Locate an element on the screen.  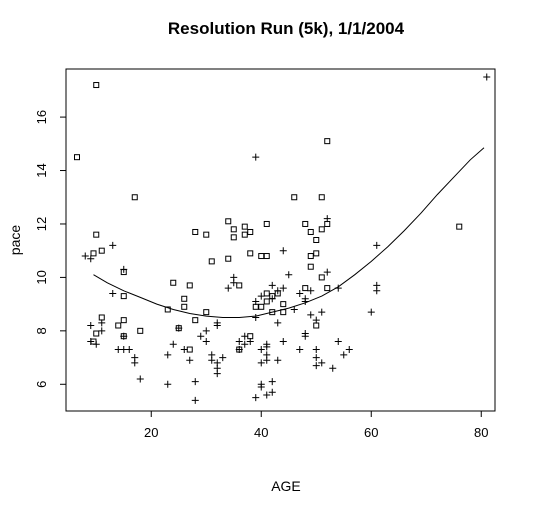
x-axis-label: AGE is located at coordinates (286, 486).